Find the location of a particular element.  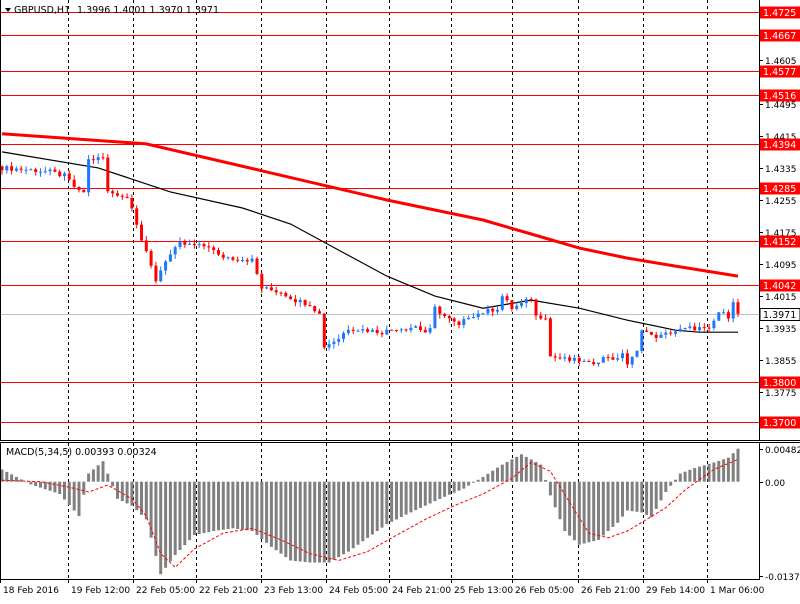

time-label: 22 Feb 21:00 is located at coordinates (228, 591).